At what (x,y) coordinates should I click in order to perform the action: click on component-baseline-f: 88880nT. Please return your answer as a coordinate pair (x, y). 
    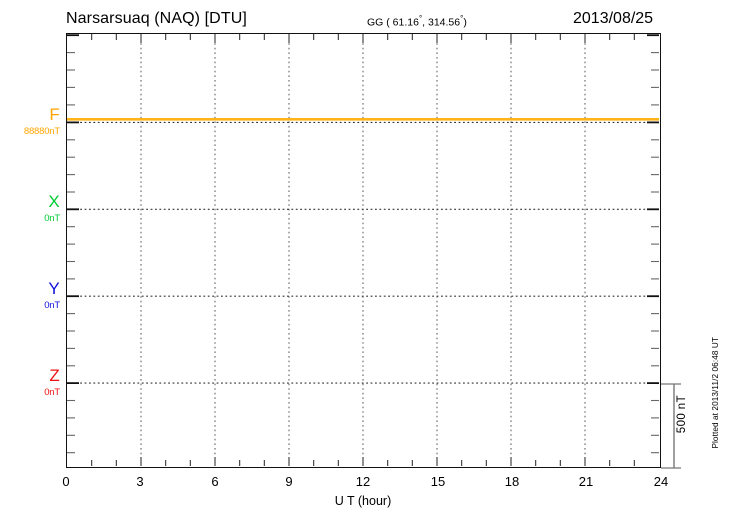
    Looking at the image, I should click on (41, 131).